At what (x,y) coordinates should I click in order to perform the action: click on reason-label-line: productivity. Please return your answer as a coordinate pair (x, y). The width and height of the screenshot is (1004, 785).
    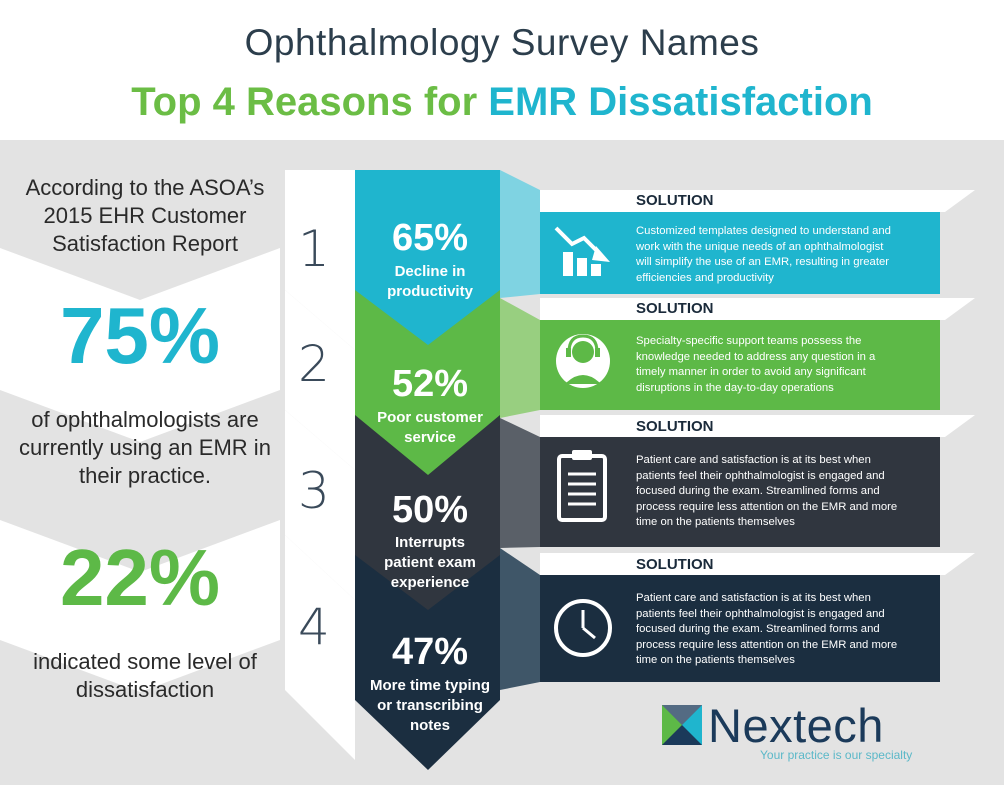
    Looking at the image, I should click on (430, 291).